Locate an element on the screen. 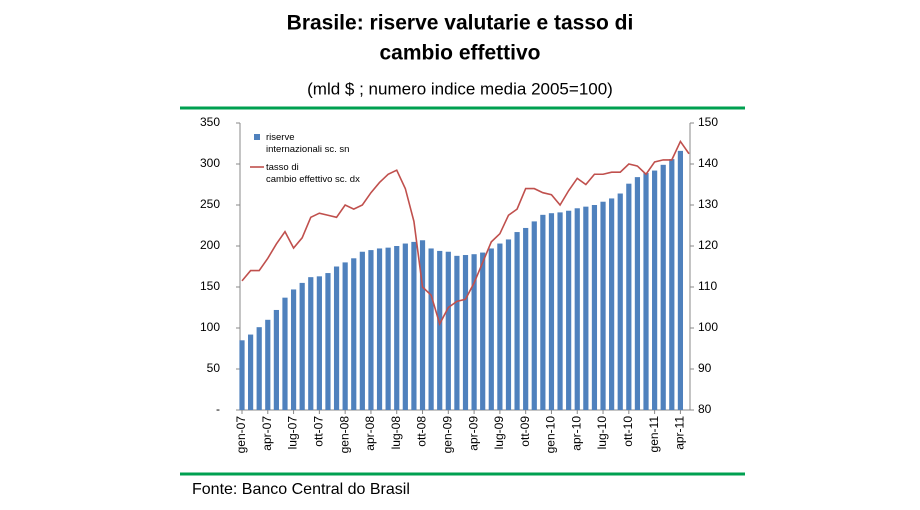  y-tick-label: 50 is located at coordinates (214, 368).